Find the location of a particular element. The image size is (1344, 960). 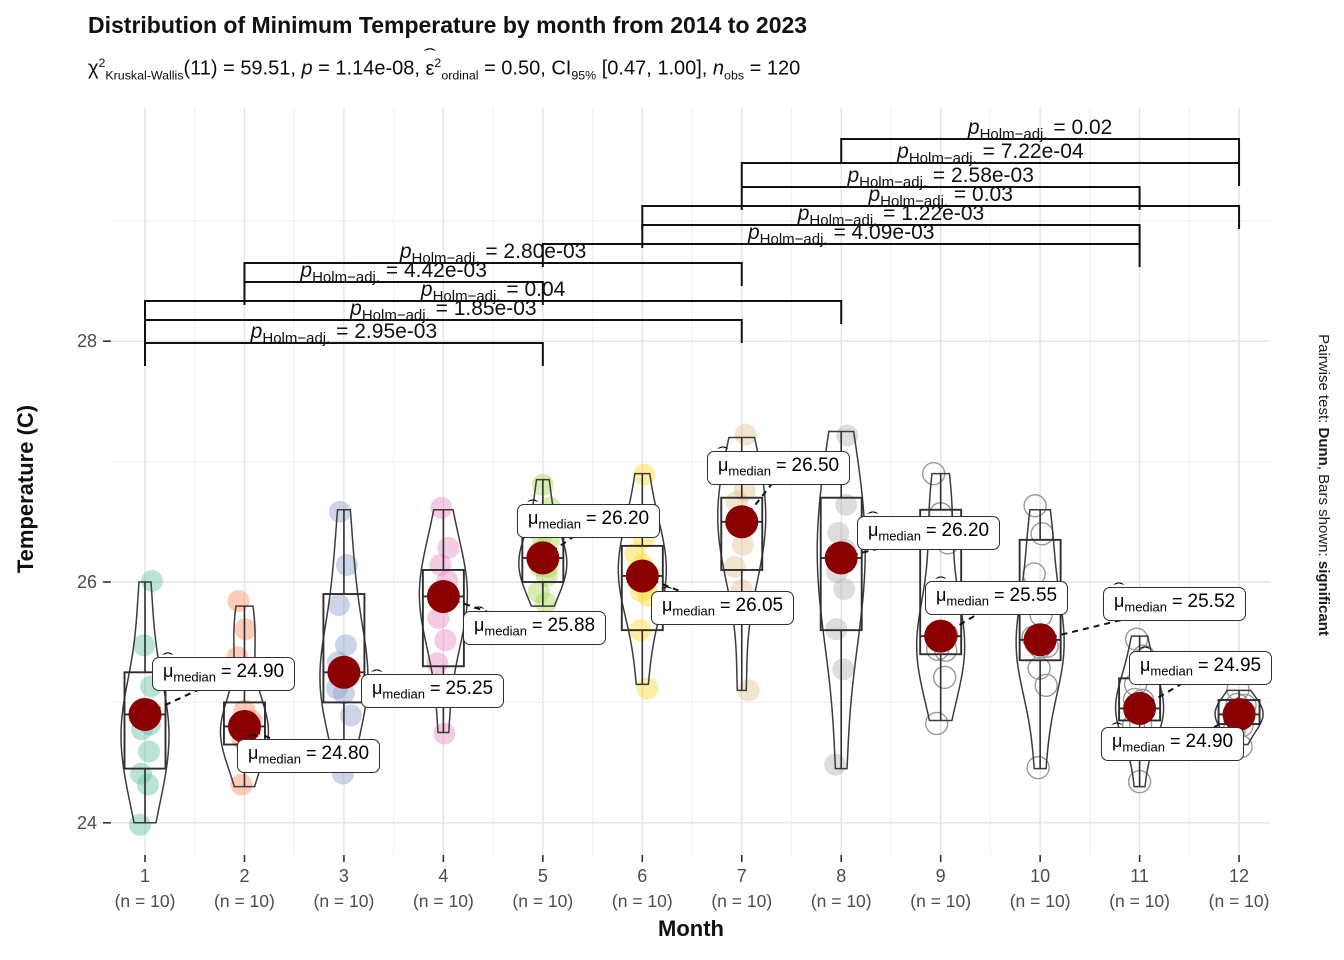

significance-bracket-2-5: pHolm−adj. = 4.42e-03 is located at coordinates (393, 282).